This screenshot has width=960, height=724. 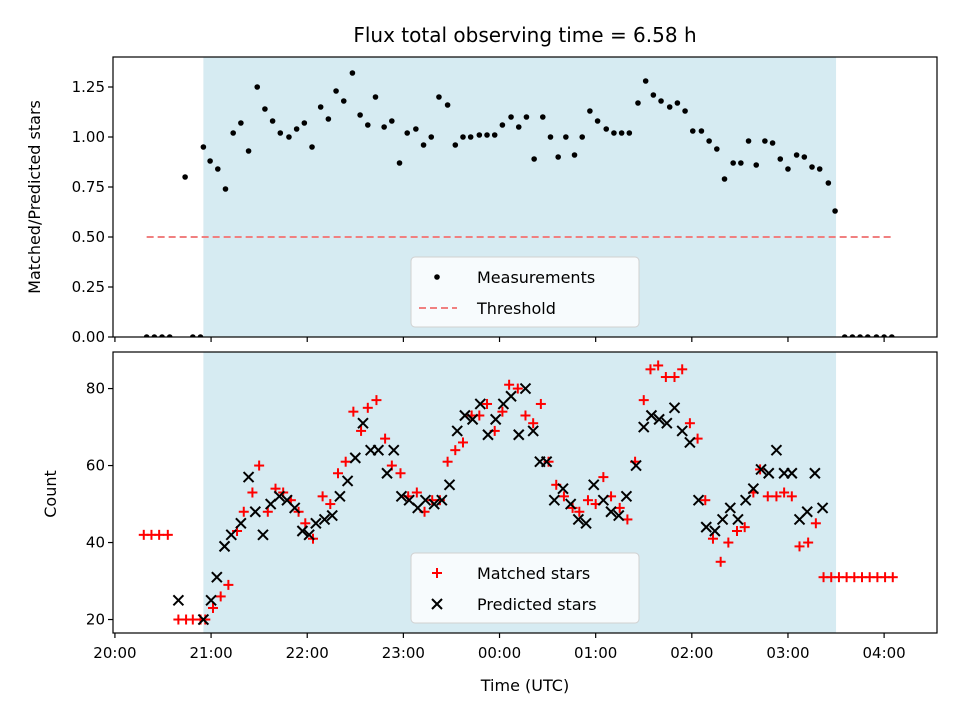 What do you see at coordinates (34, 197) in the screenshot?
I see `top-panel-ylabel: Matched/Predicted stars` at bounding box center [34, 197].